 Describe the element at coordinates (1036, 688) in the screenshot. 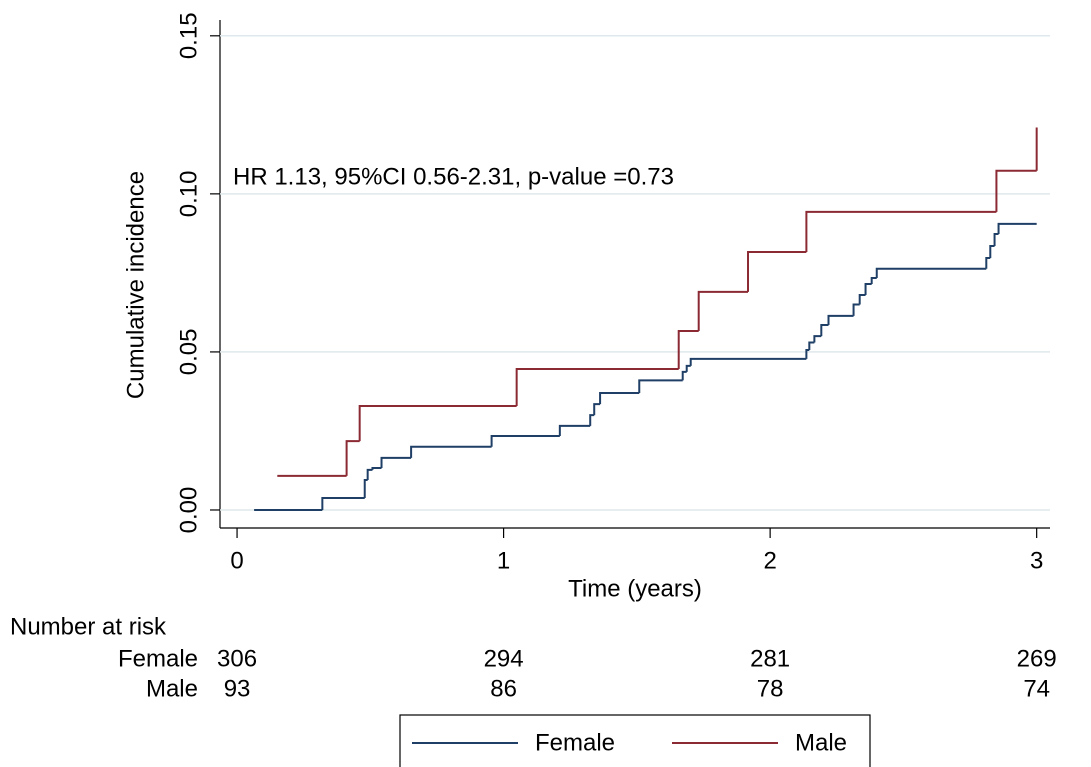

I see `risk-value: 74` at that location.